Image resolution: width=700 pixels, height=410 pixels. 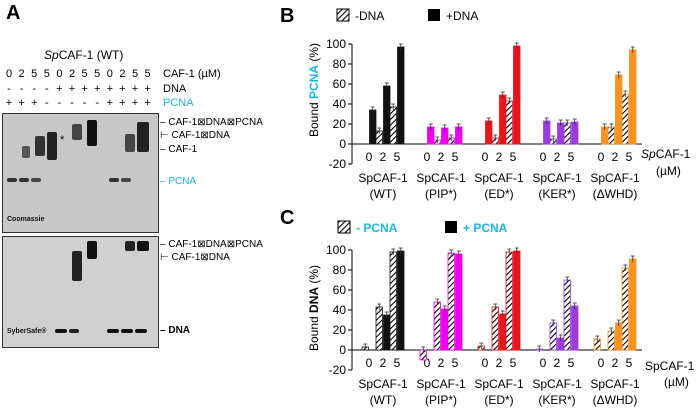 What do you see at coordinates (314, 308) in the screenshot?
I see `panel-c-ylabel: Bound DNA (%)` at bounding box center [314, 308].